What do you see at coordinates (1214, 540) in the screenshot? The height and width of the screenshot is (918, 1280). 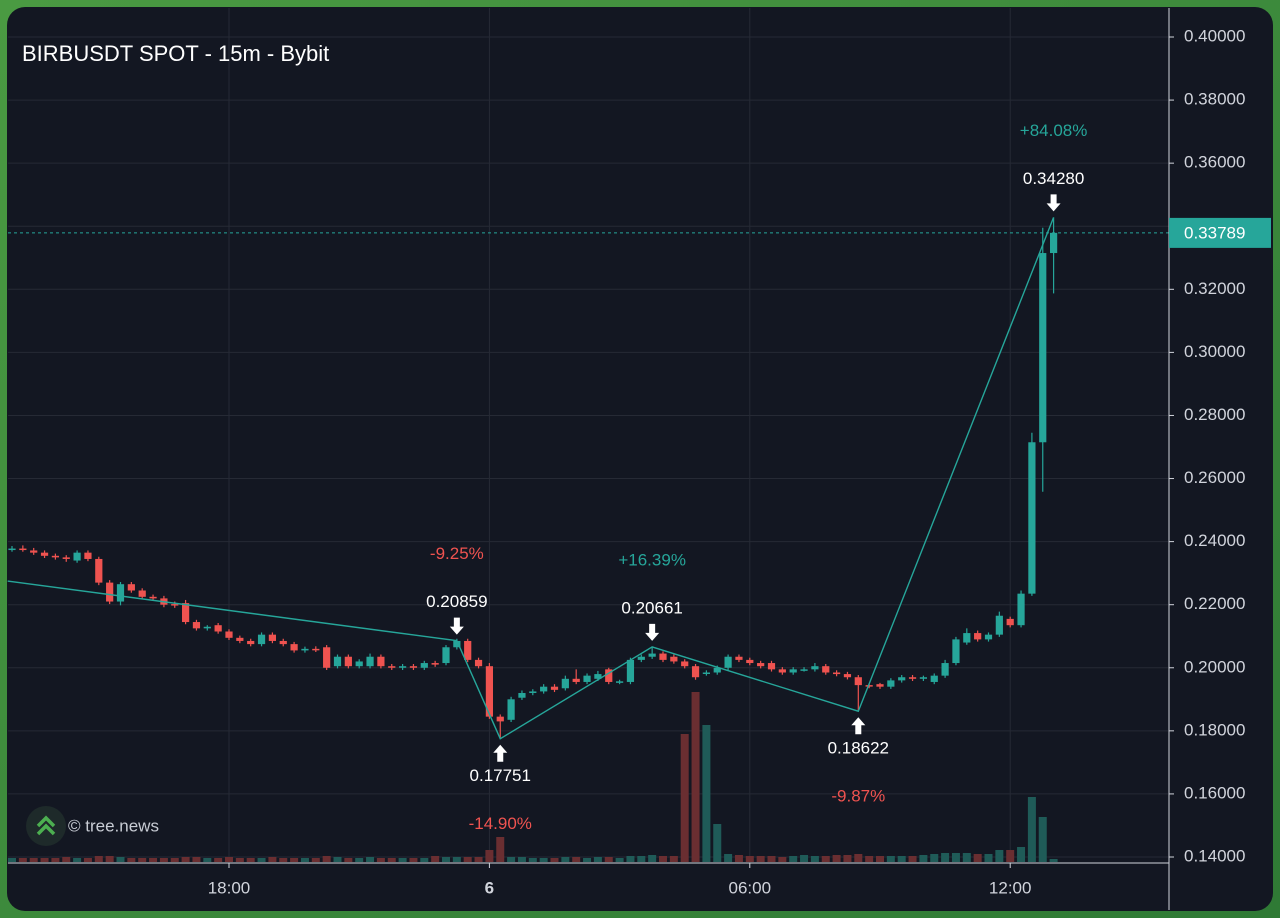 I see `y-tick-label: 0.24000` at bounding box center [1214, 540].